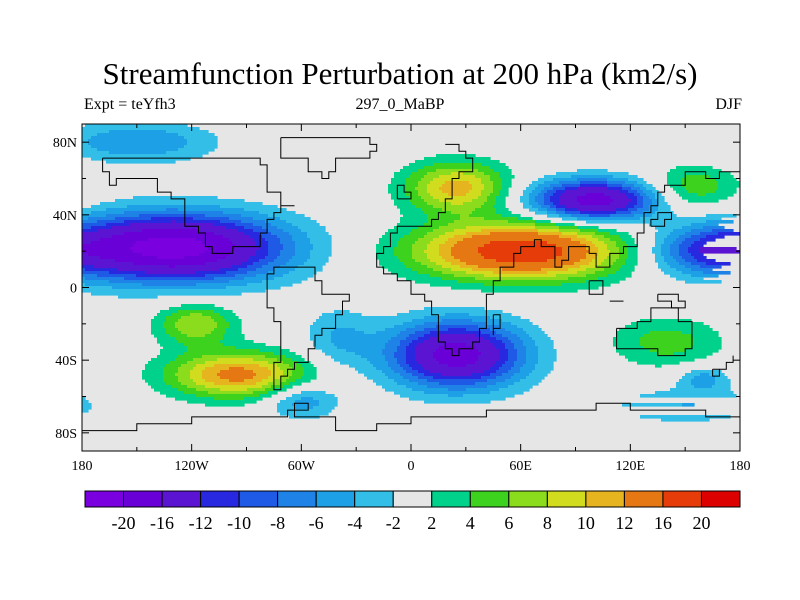 This screenshot has height=600, width=800. I want to click on coastline, so click(198, 205).